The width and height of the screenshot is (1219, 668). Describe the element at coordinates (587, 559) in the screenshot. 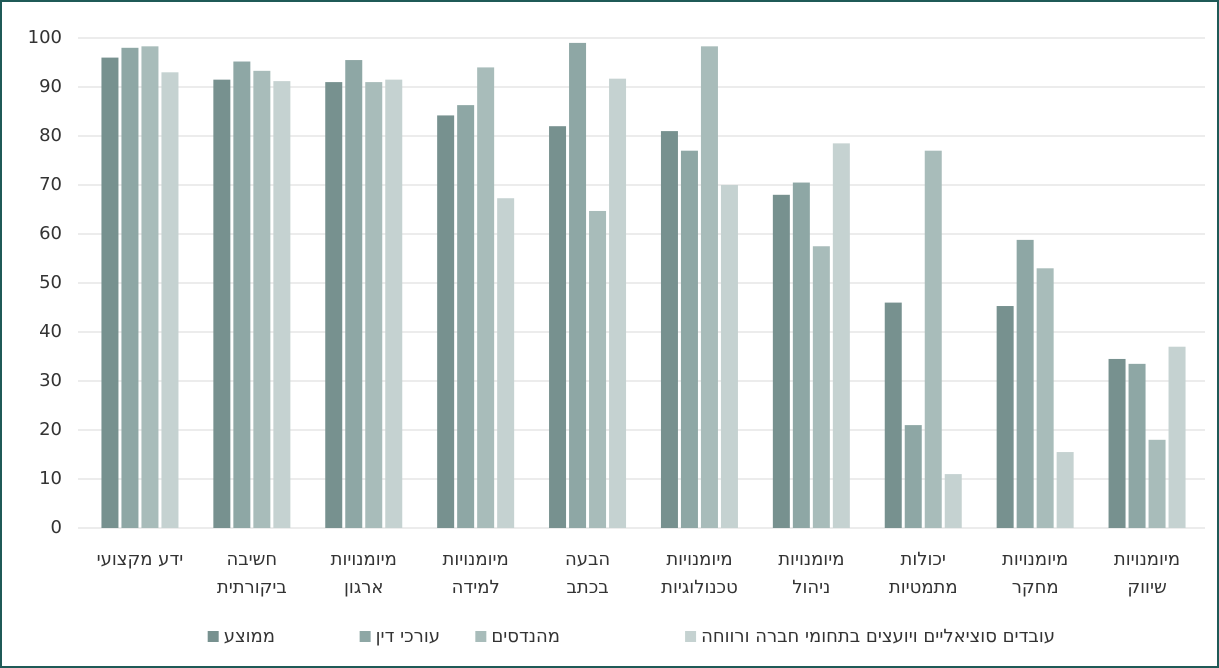

I see `x-tick-label: הבעה` at that location.